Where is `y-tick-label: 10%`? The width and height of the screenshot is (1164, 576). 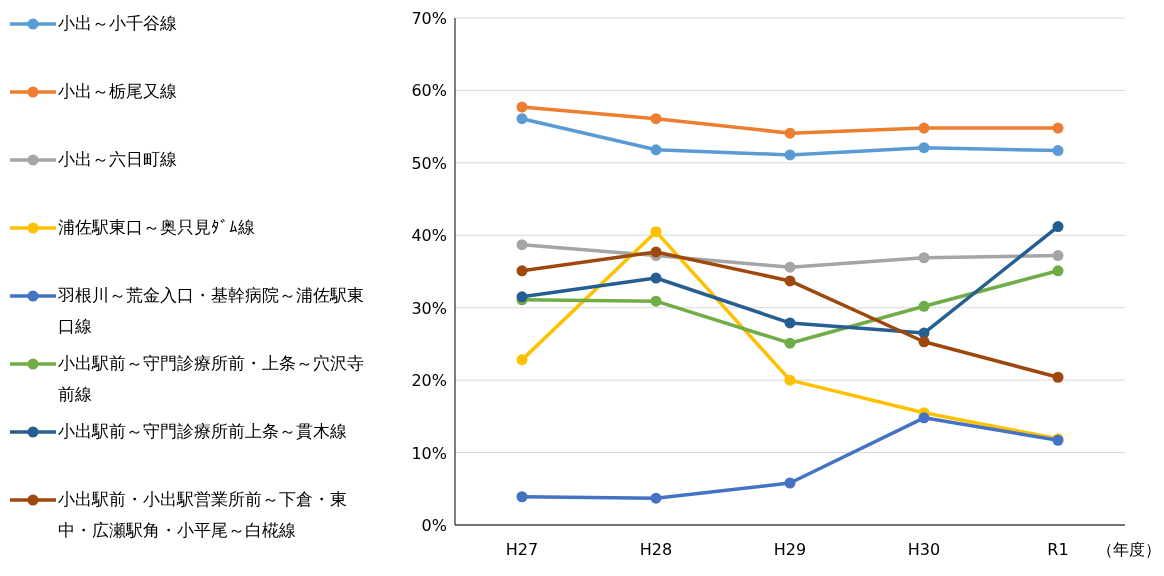 y-tick-label: 10% is located at coordinates (429, 453).